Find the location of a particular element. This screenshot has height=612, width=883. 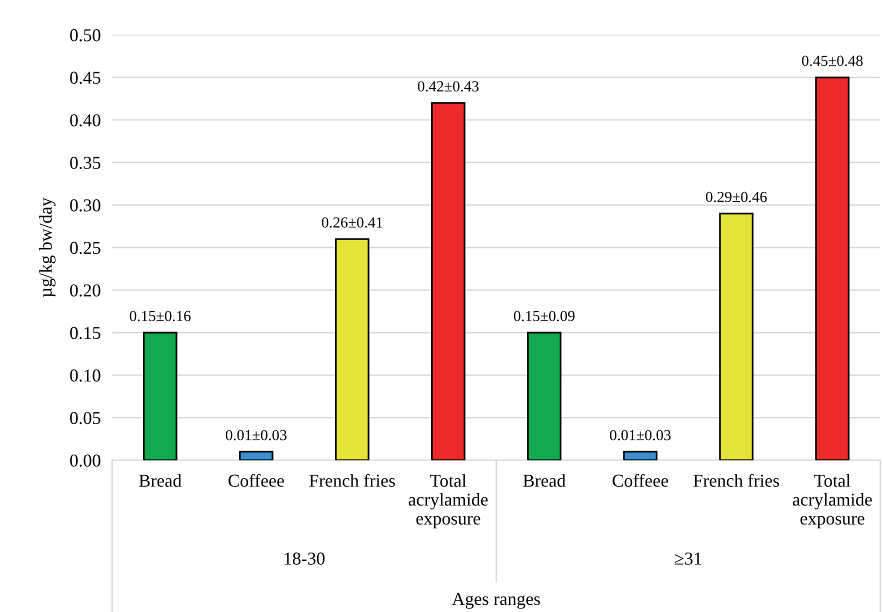

y-tick-label: 0.40 is located at coordinates (85, 120).